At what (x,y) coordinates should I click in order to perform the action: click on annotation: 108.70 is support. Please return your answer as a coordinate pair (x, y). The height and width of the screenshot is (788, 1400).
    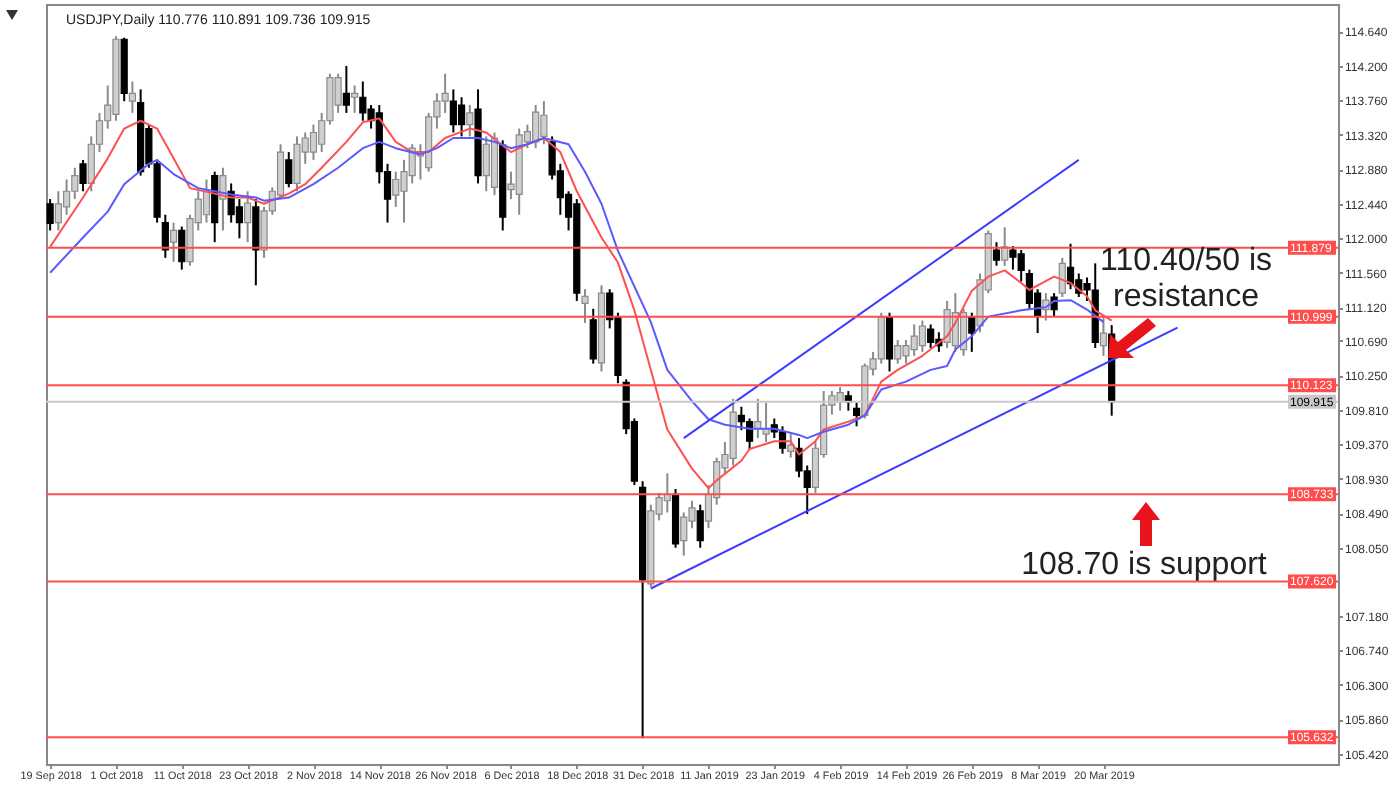
    Looking at the image, I should click on (1144, 565).